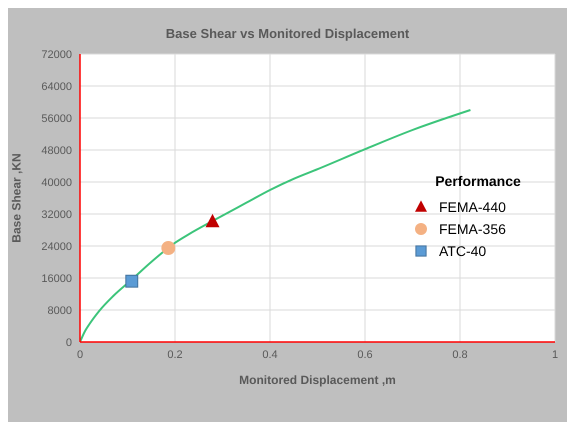  I want to click on y-tick-label: 8000, so click(60, 310).